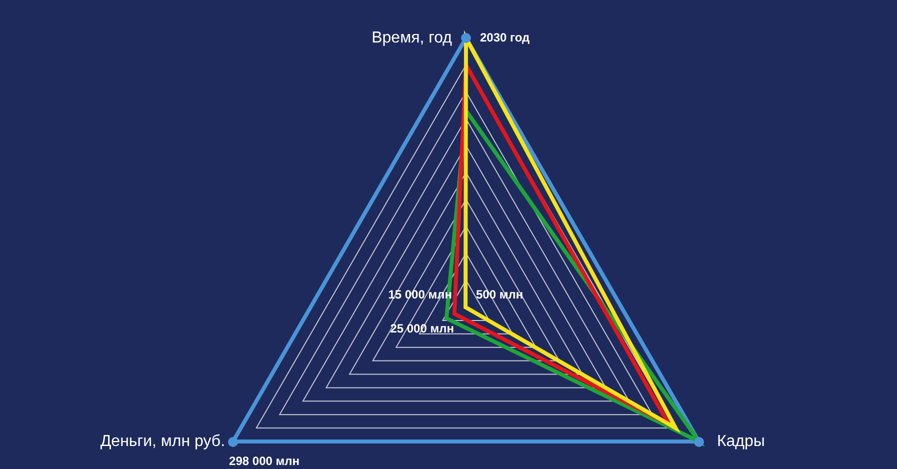 Image resolution: width=897 pixels, height=469 pixels. What do you see at coordinates (505, 37) in the screenshot?
I see `text: 2030 год` at bounding box center [505, 37].